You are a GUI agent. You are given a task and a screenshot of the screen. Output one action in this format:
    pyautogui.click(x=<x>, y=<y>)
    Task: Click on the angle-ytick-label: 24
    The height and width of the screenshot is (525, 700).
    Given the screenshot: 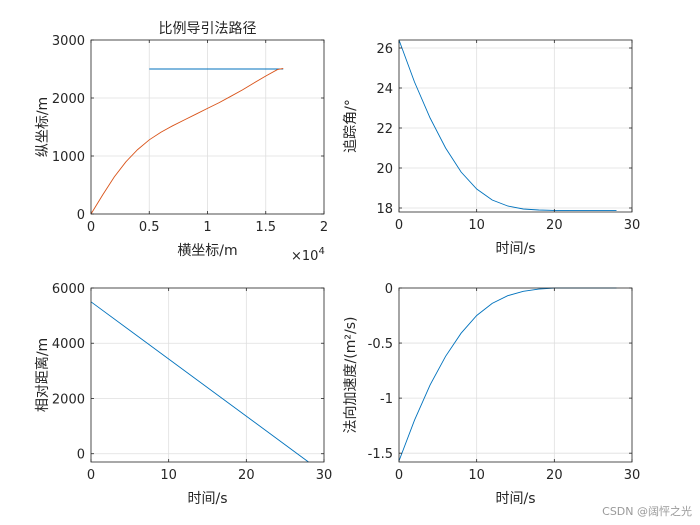 What is the action you would take?
    pyautogui.click(x=384, y=89)
    